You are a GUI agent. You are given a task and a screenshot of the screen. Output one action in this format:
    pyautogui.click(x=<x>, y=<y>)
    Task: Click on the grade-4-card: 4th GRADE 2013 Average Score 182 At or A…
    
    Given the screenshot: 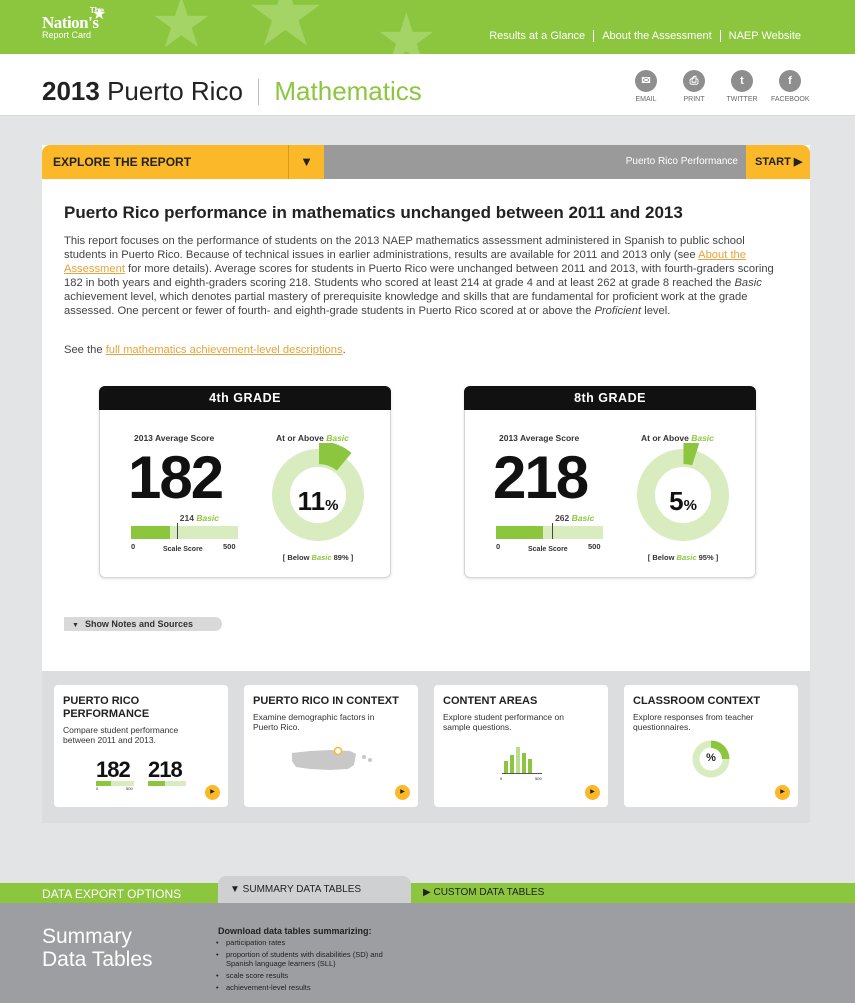 What is the action you would take?
    pyautogui.click(x=245, y=482)
    